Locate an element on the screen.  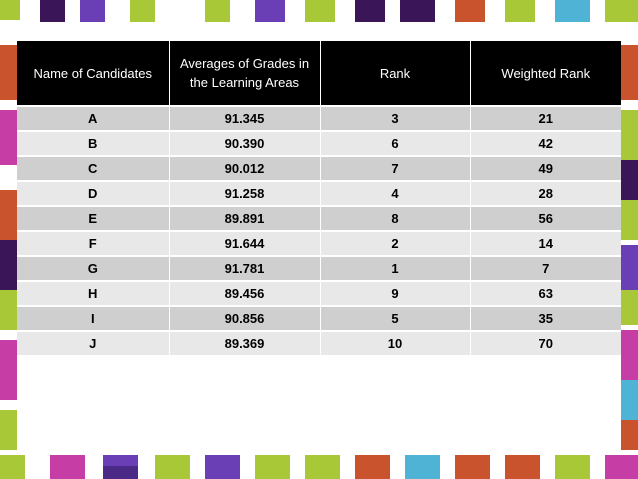
cell-name: A is located at coordinates (93, 118).